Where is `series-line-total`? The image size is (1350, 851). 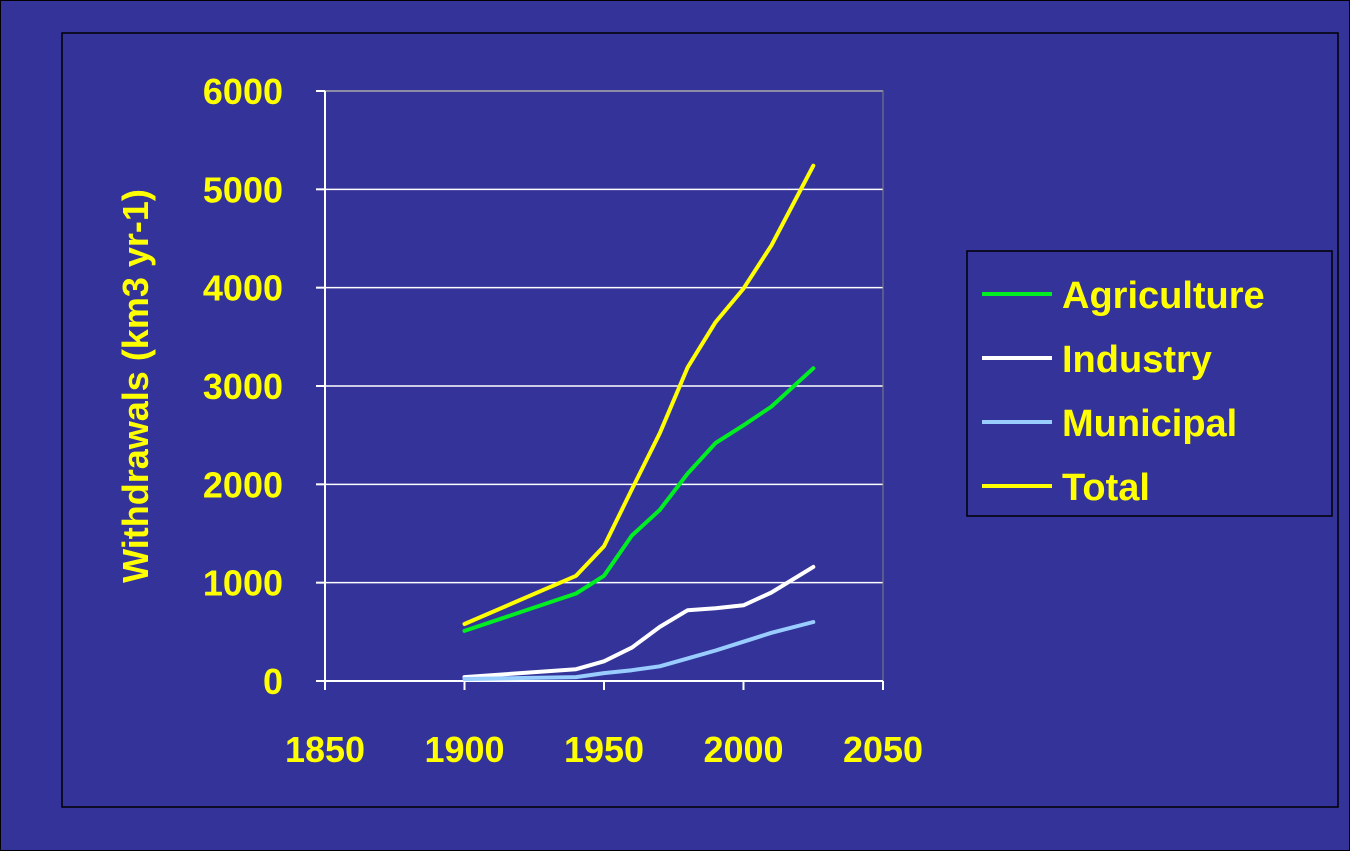 series-line-total is located at coordinates (639, 394).